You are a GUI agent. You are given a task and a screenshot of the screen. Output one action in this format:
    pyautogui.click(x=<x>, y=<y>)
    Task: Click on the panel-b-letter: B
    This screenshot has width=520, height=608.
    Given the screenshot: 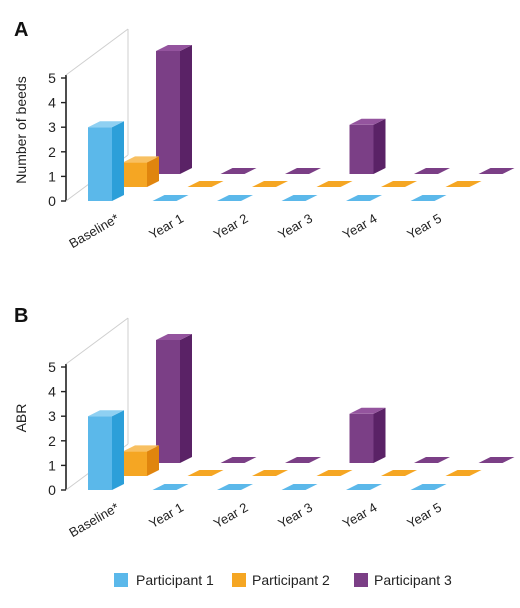 What is the action you would take?
    pyautogui.click(x=21, y=316)
    